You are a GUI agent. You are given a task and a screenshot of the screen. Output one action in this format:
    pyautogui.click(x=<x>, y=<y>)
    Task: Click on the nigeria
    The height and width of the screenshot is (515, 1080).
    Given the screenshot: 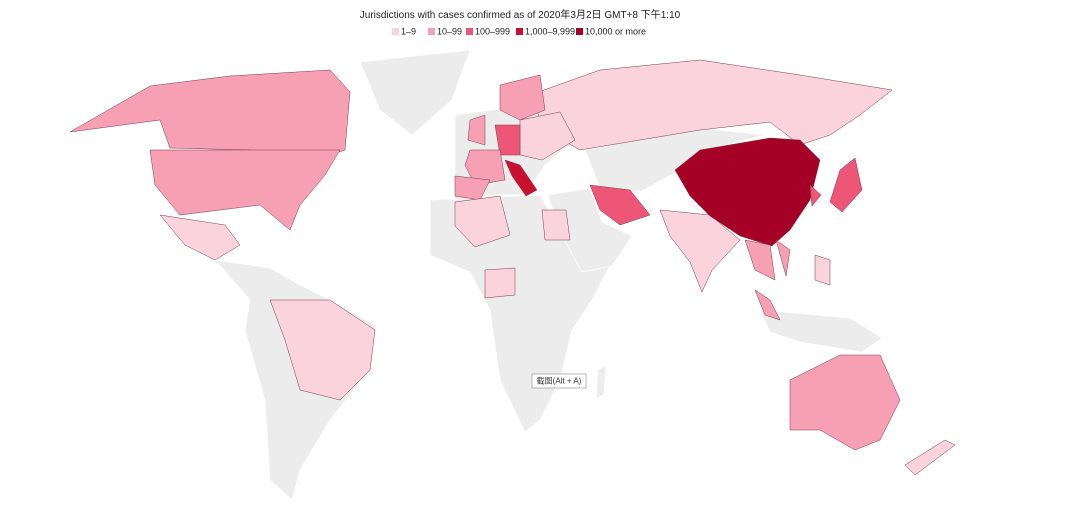 What is the action you would take?
    pyautogui.click(x=500, y=283)
    